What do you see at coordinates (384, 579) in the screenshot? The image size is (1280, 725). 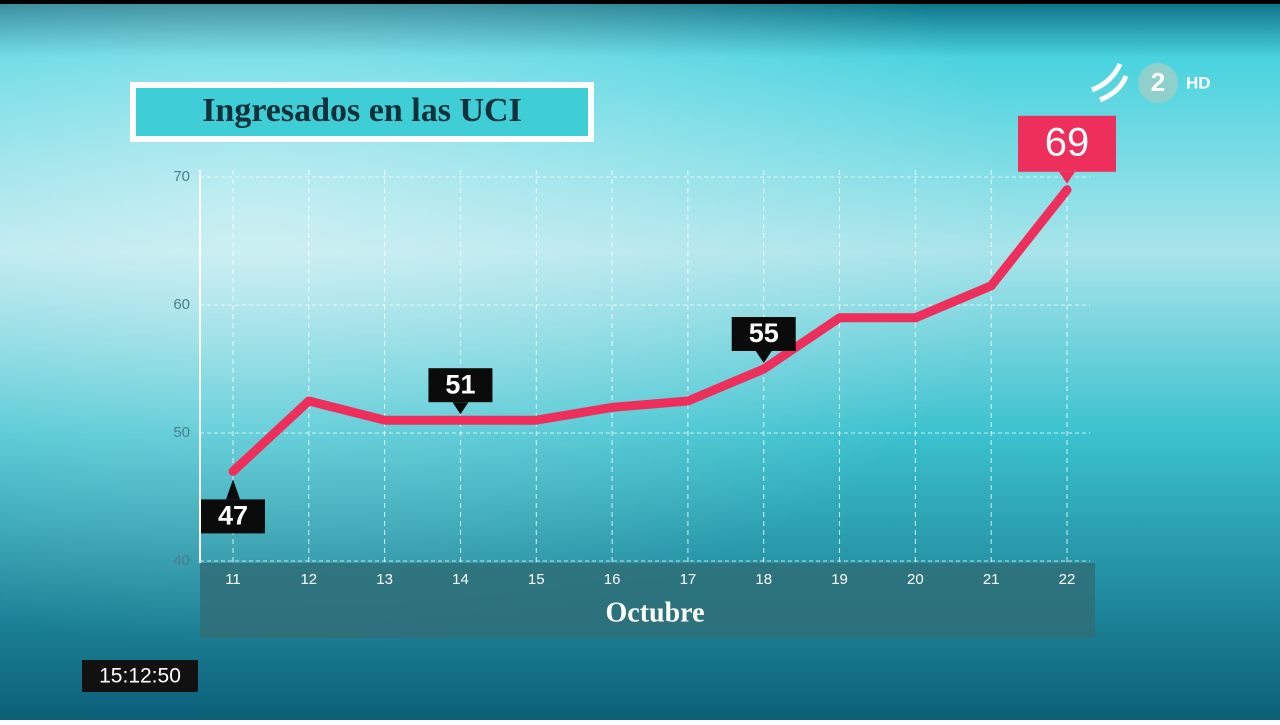 I see `x-tick-label: 13` at bounding box center [384, 579].